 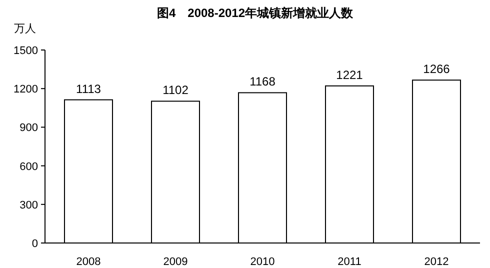 I want to click on x-tick-label: 2010, so click(x=262, y=262).